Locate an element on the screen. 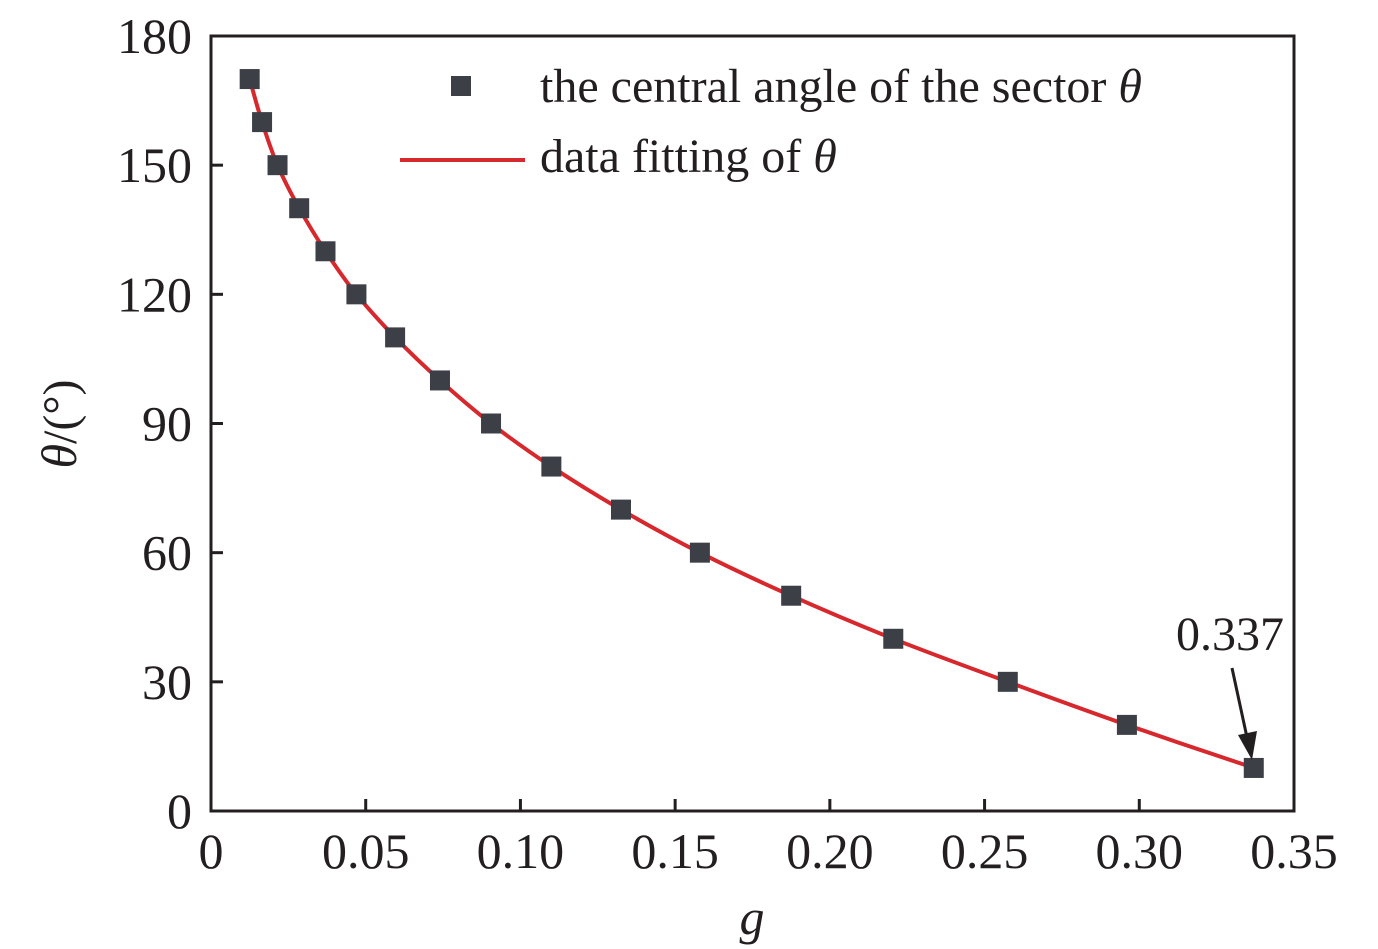 Image resolution: width=1378 pixels, height=949 pixels. y-axis-title-symbol: θ is located at coordinates (59, 456).